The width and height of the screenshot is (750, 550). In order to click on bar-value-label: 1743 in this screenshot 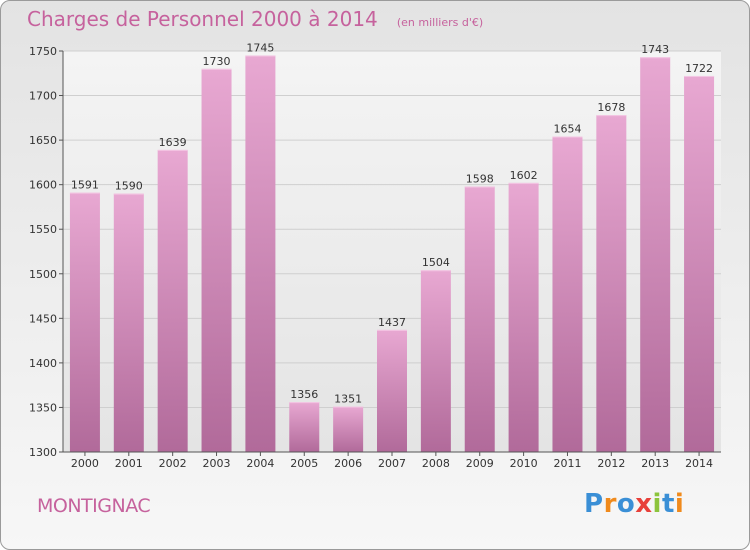, I will do `click(655, 49)`.